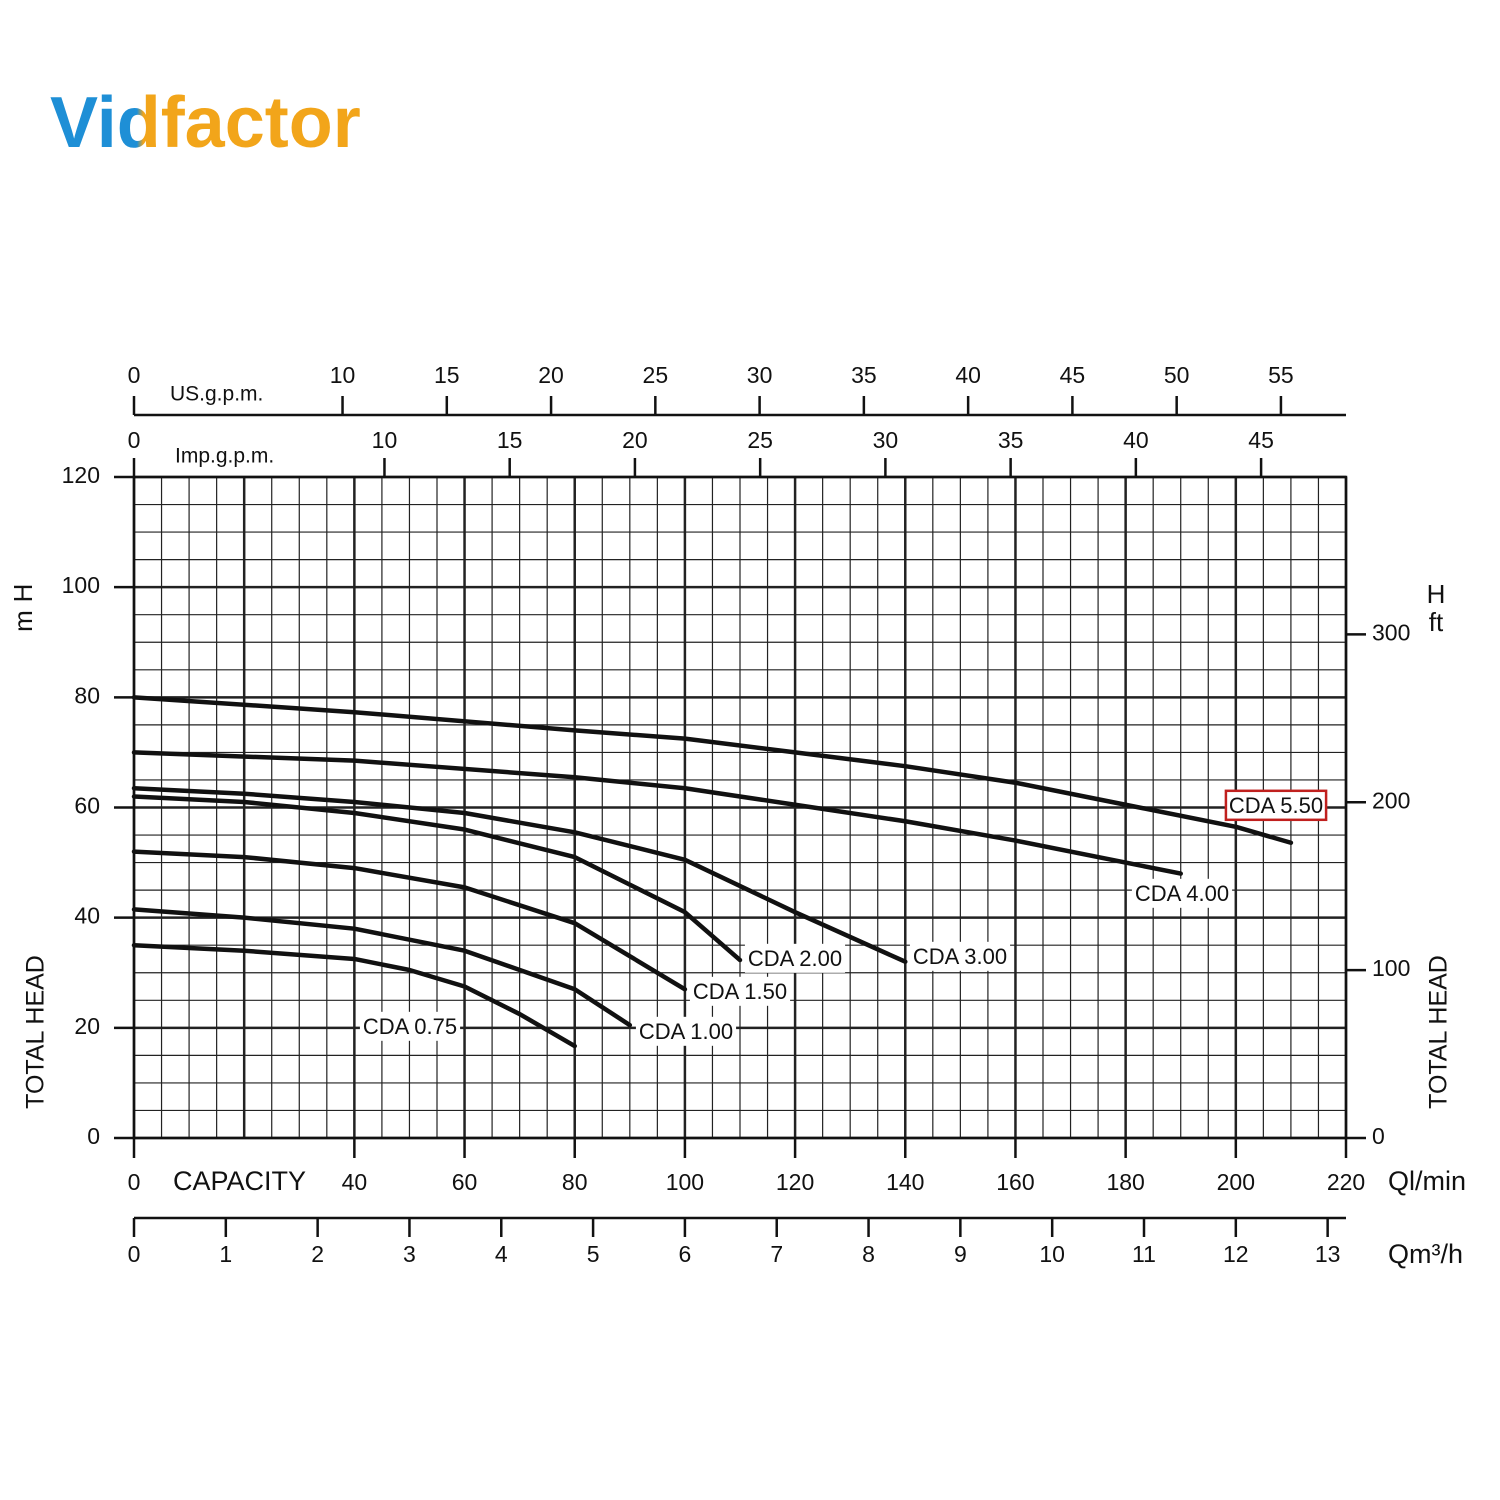 The image size is (1500, 1500). I want to click on series-label: CDA 1.00, so click(686, 1031).